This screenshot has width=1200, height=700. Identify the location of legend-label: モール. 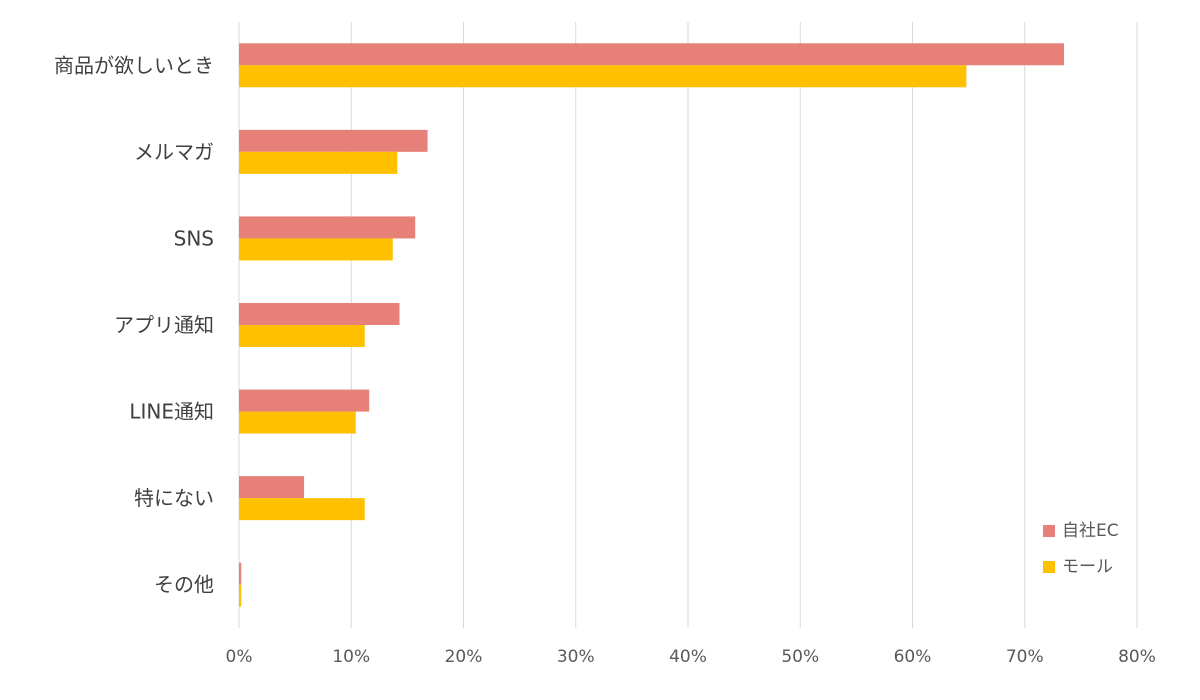
(1087, 567).